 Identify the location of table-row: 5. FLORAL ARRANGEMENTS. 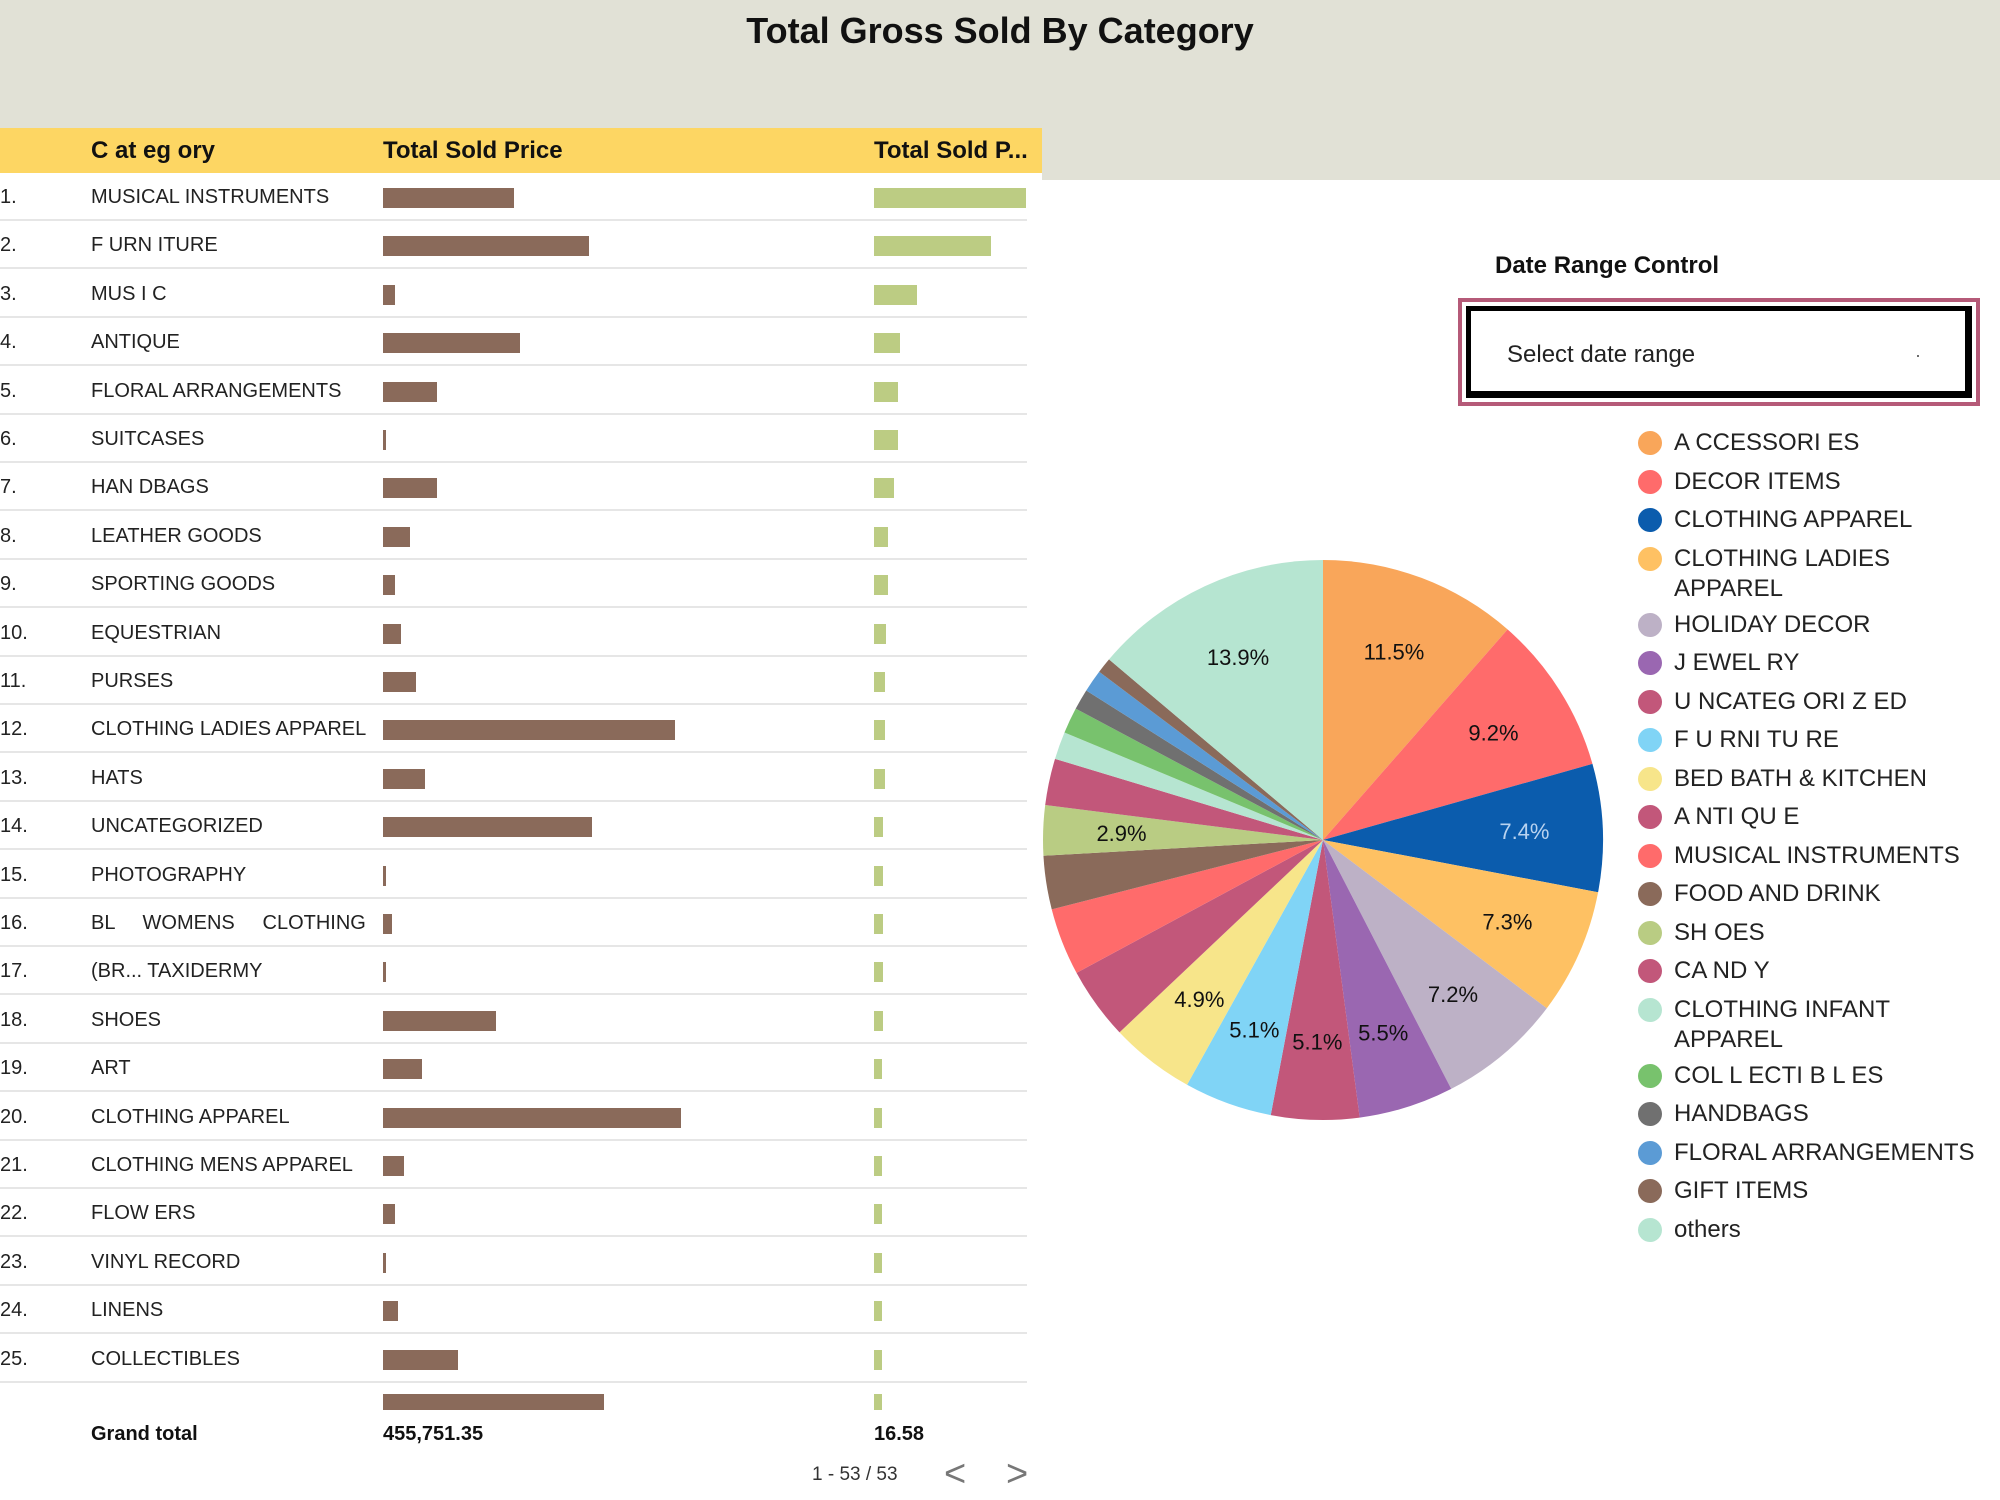
(521, 391).